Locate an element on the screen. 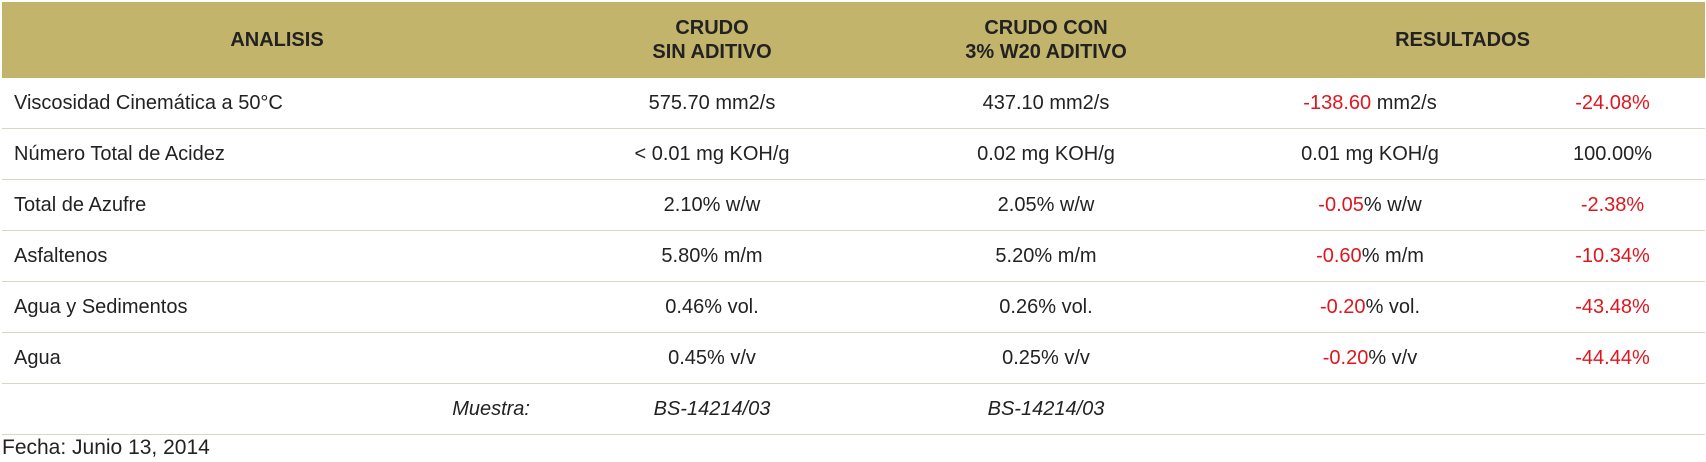 This screenshot has width=1706, height=462. row-label: Agua y Sedimentos is located at coordinates (277, 307).